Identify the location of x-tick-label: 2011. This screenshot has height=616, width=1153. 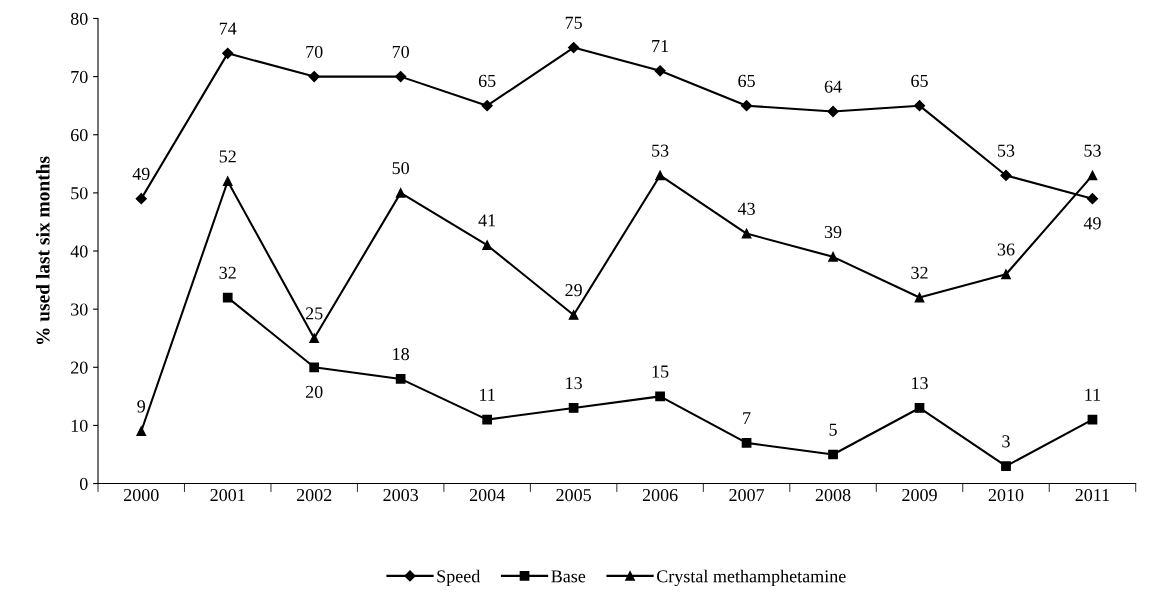
(1092, 495).